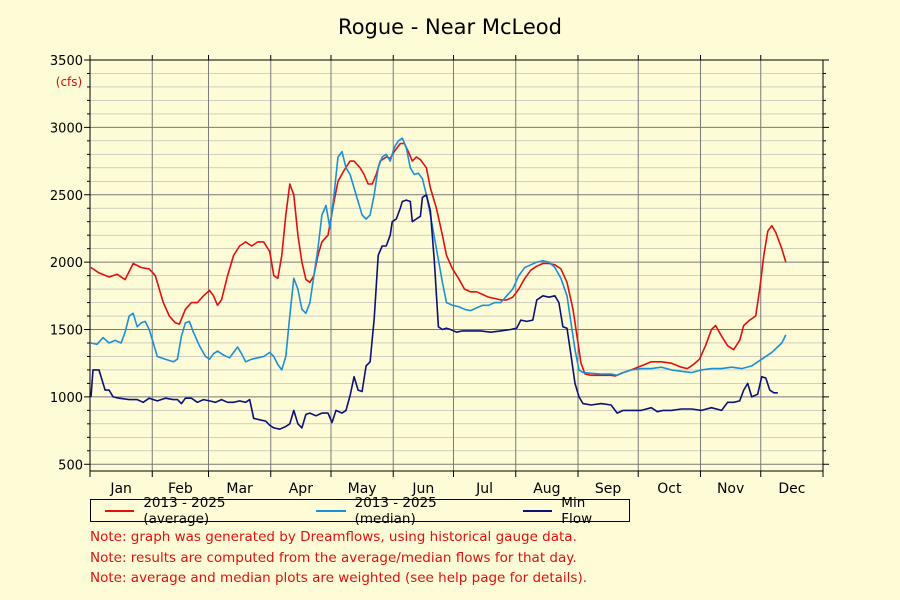 This screenshot has width=900, height=600. Describe the element at coordinates (301, 489) in the screenshot. I see `month-label: Apr` at that location.